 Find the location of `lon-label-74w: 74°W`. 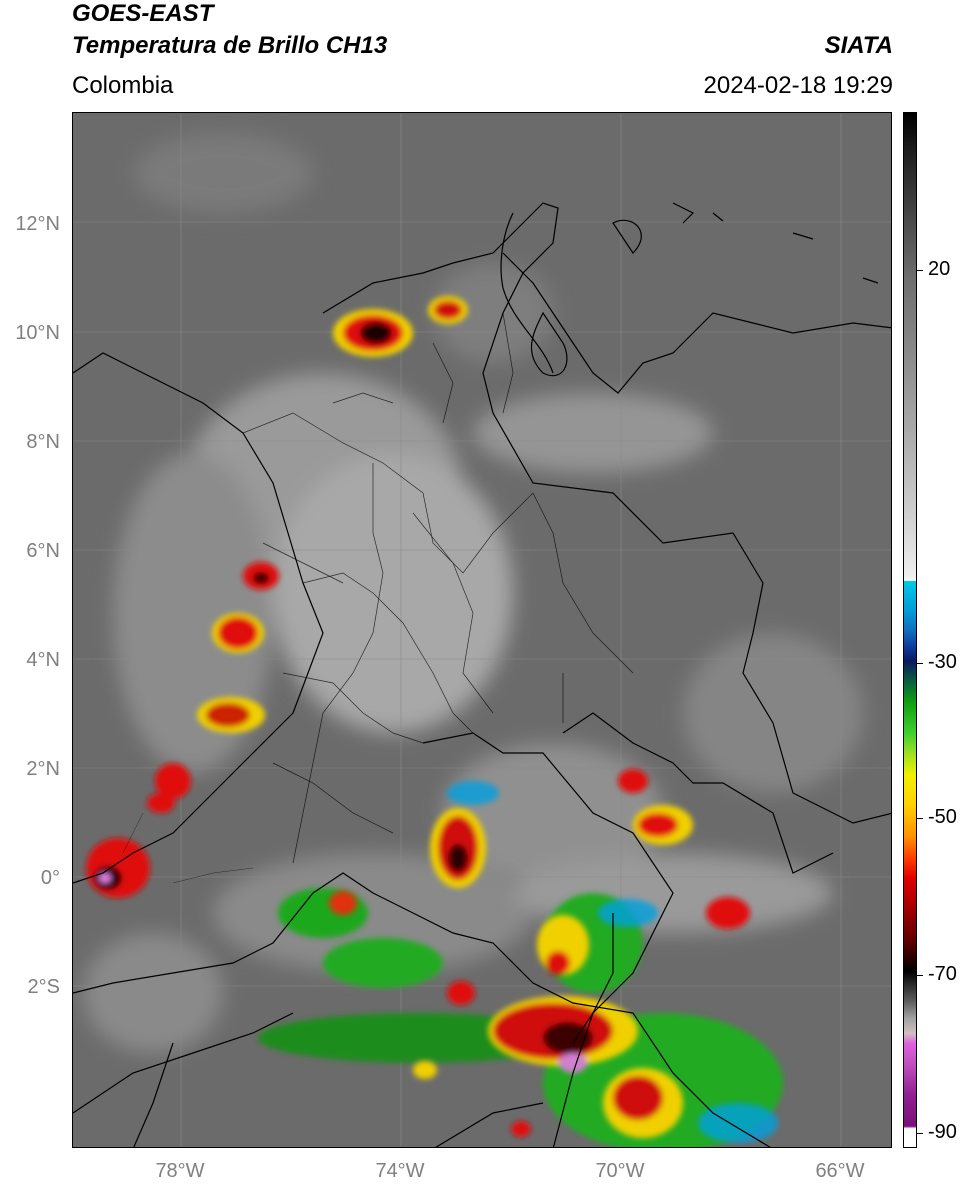

lon-label-74w: 74°W is located at coordinates (400, 1171).